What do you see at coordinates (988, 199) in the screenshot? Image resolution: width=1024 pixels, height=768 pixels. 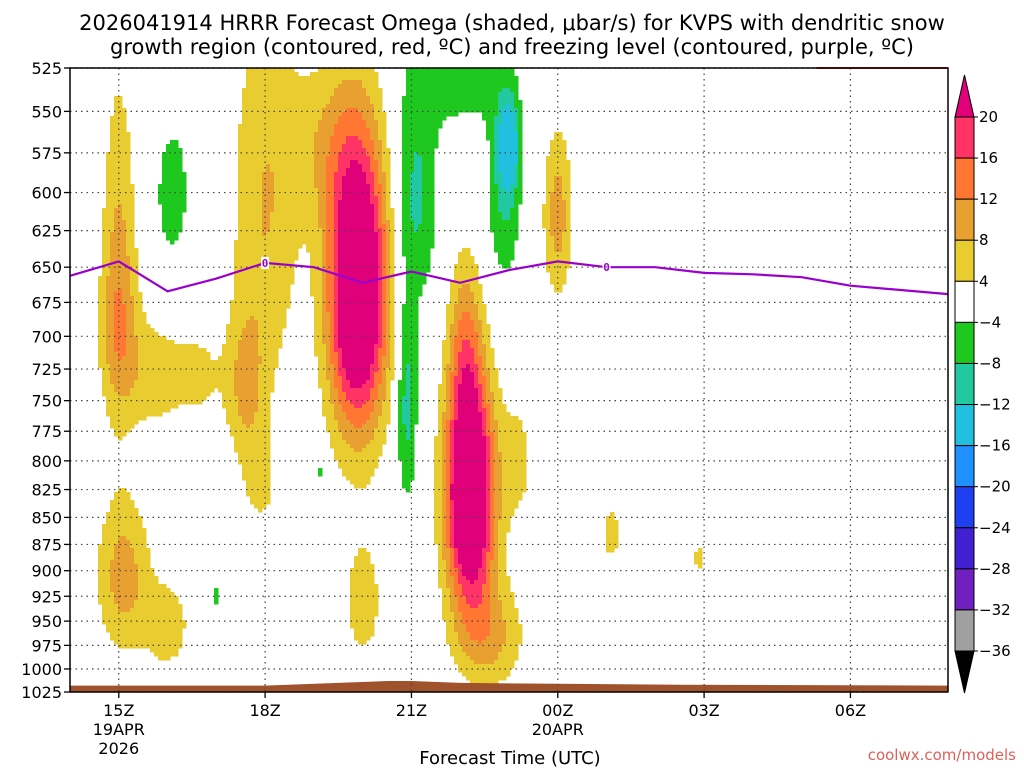 I see `colorbar-label: 12` at bounding box center [988, 199].